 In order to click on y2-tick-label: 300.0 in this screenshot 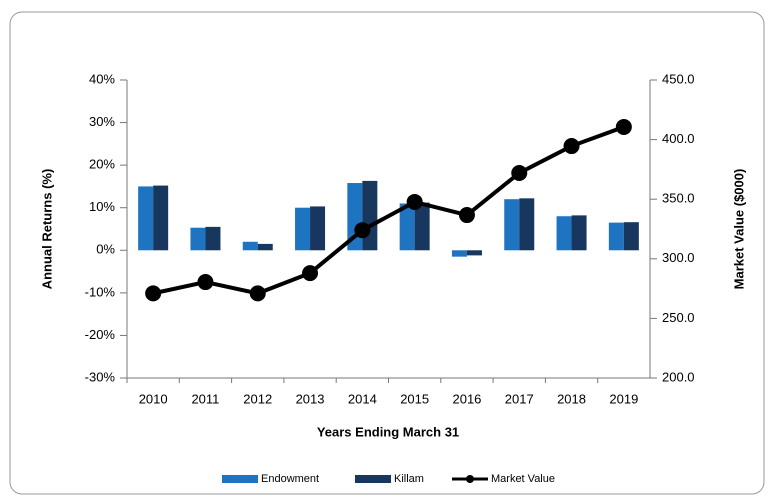, I will do `click(678, 257)`.